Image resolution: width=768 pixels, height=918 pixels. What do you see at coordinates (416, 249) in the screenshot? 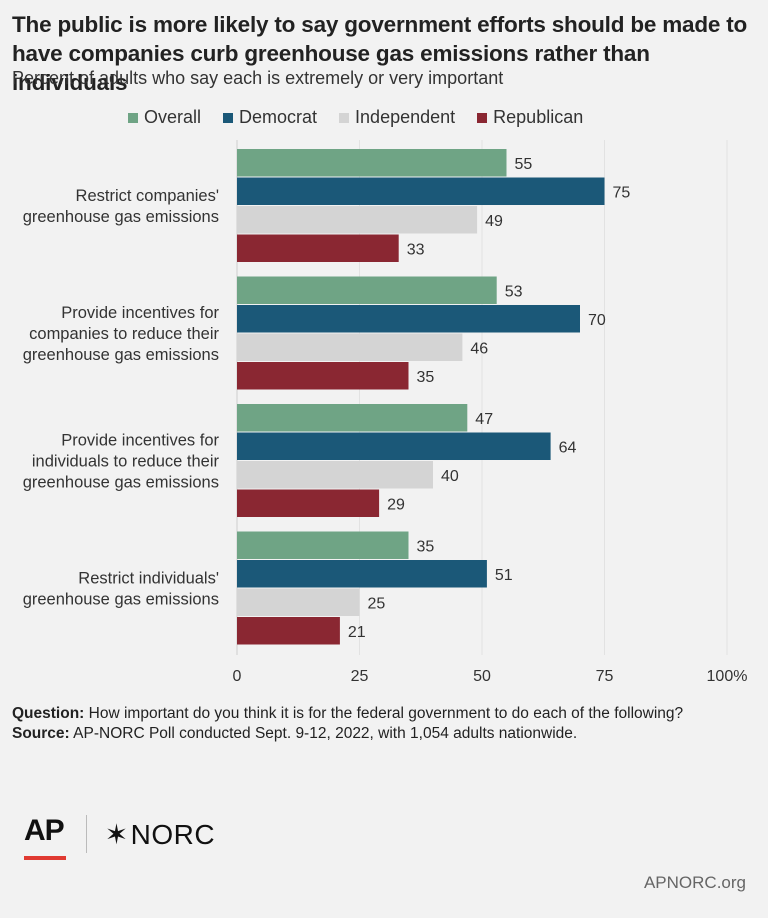
I see `data-label: 33` at bounding box center [416, 249].